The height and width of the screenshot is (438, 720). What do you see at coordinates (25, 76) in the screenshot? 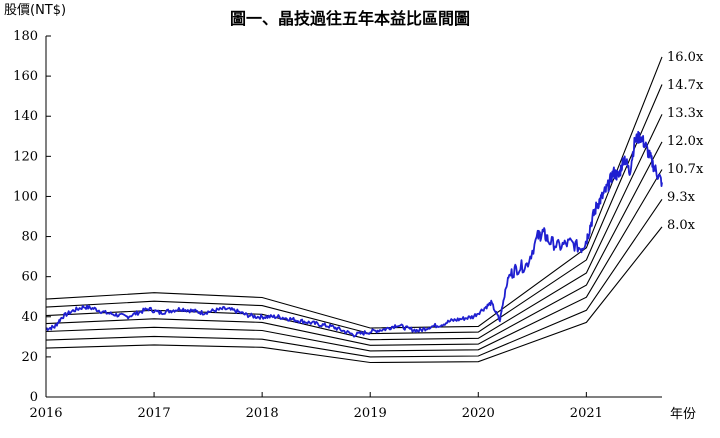
I see `y-tick-label: 160` at bounding box center [25, 76].